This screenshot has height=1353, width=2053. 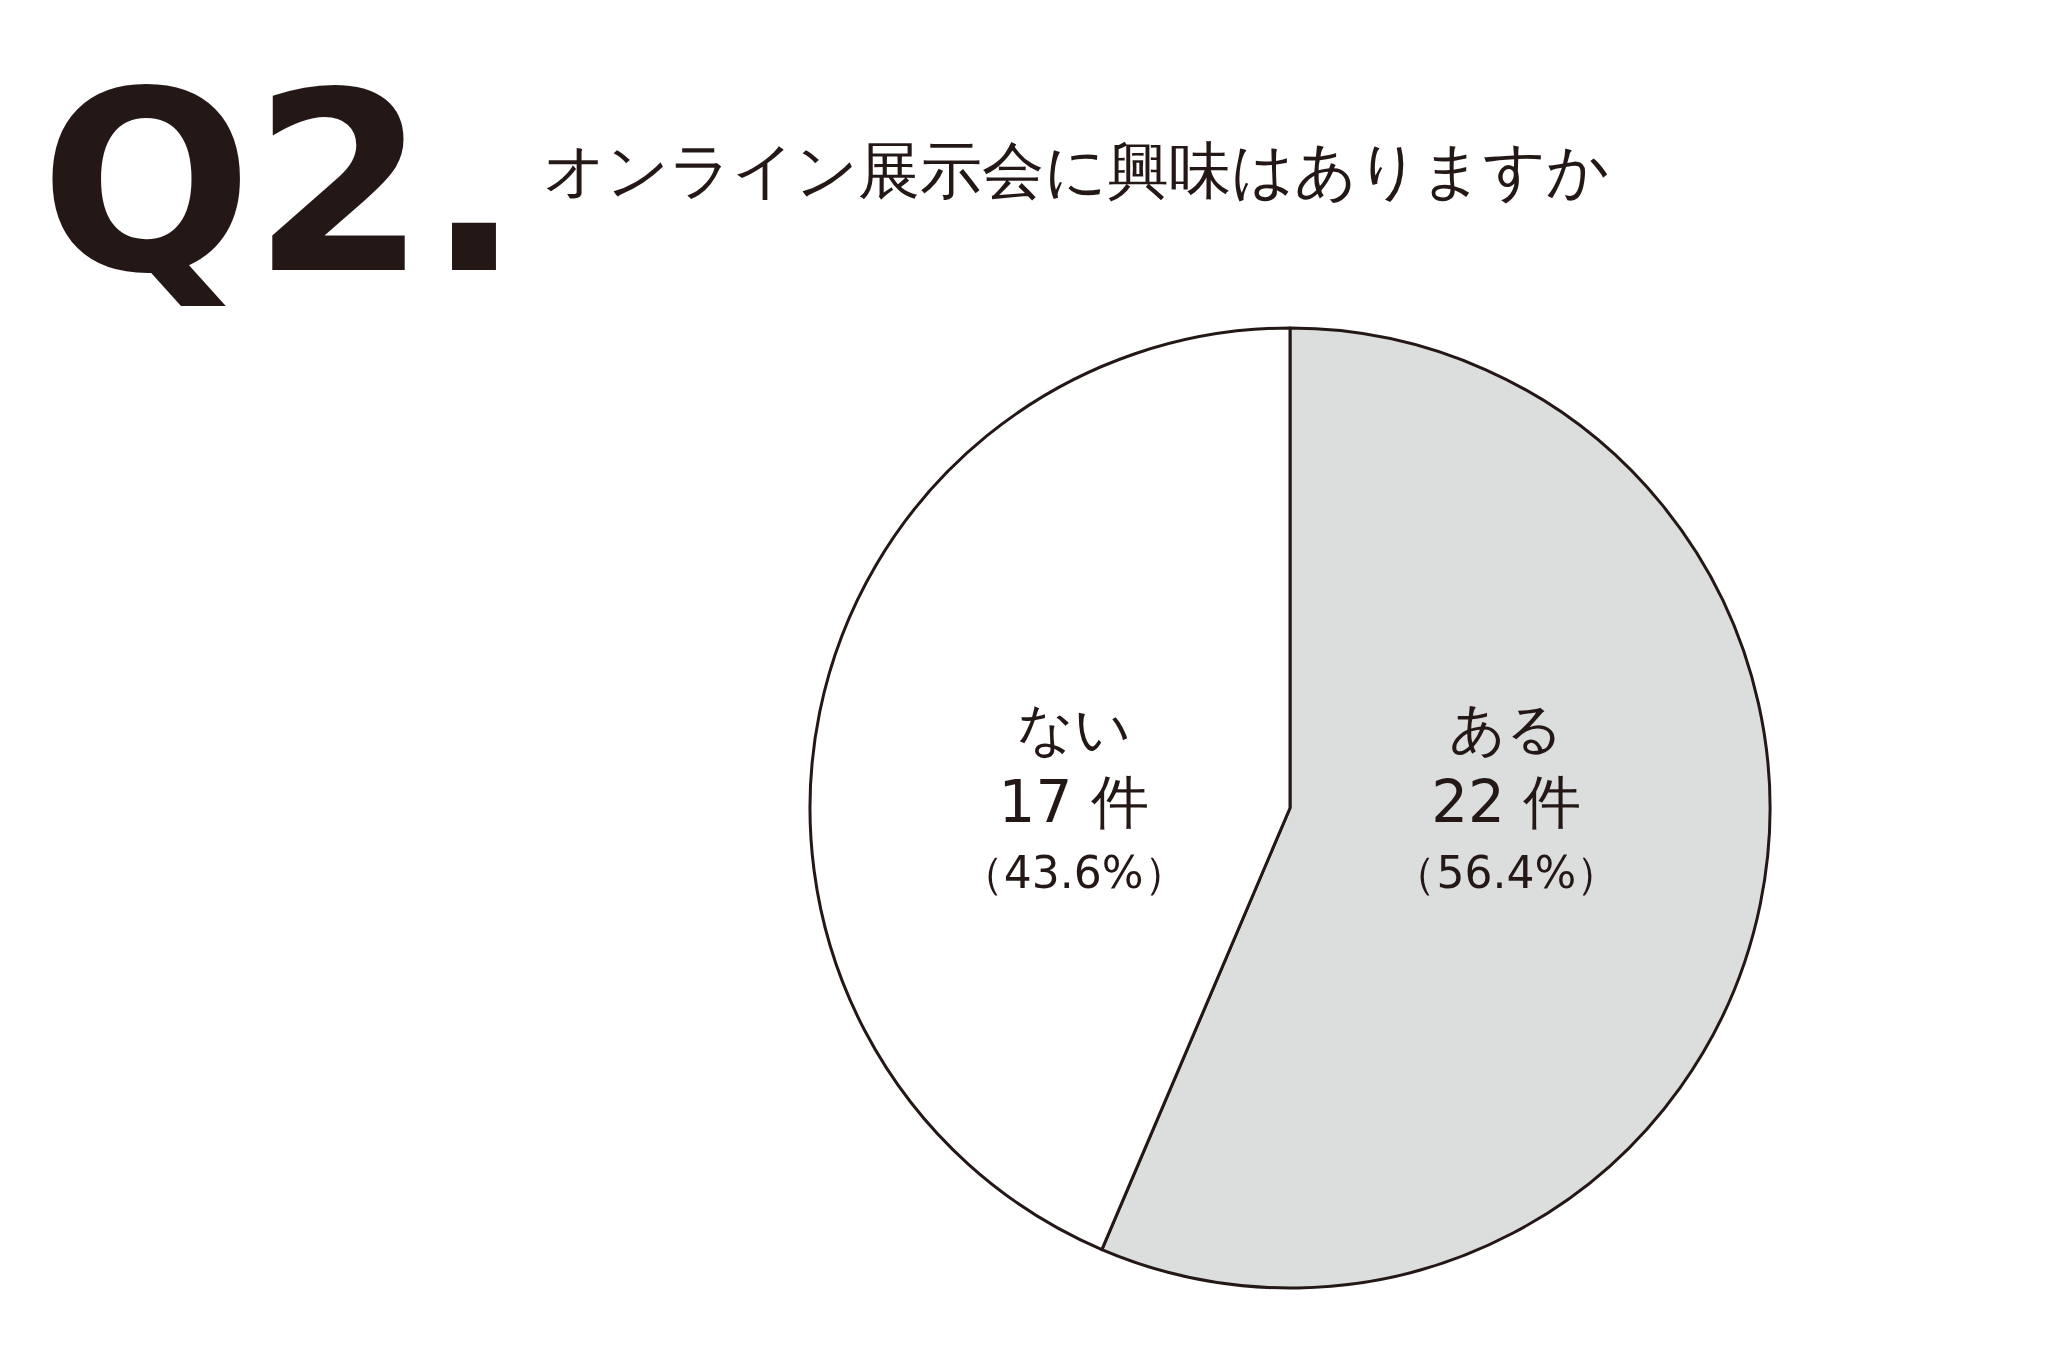 I want to click on data-label: 22 件, so click(x=1506, y=802).